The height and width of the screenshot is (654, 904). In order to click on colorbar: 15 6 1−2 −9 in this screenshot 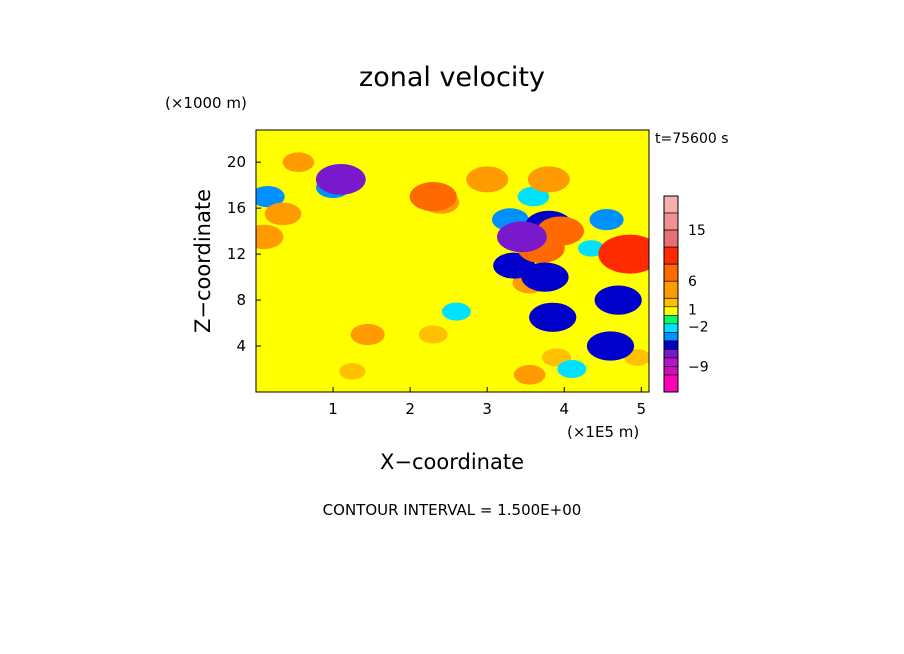, I will do `click(686, 294)`.